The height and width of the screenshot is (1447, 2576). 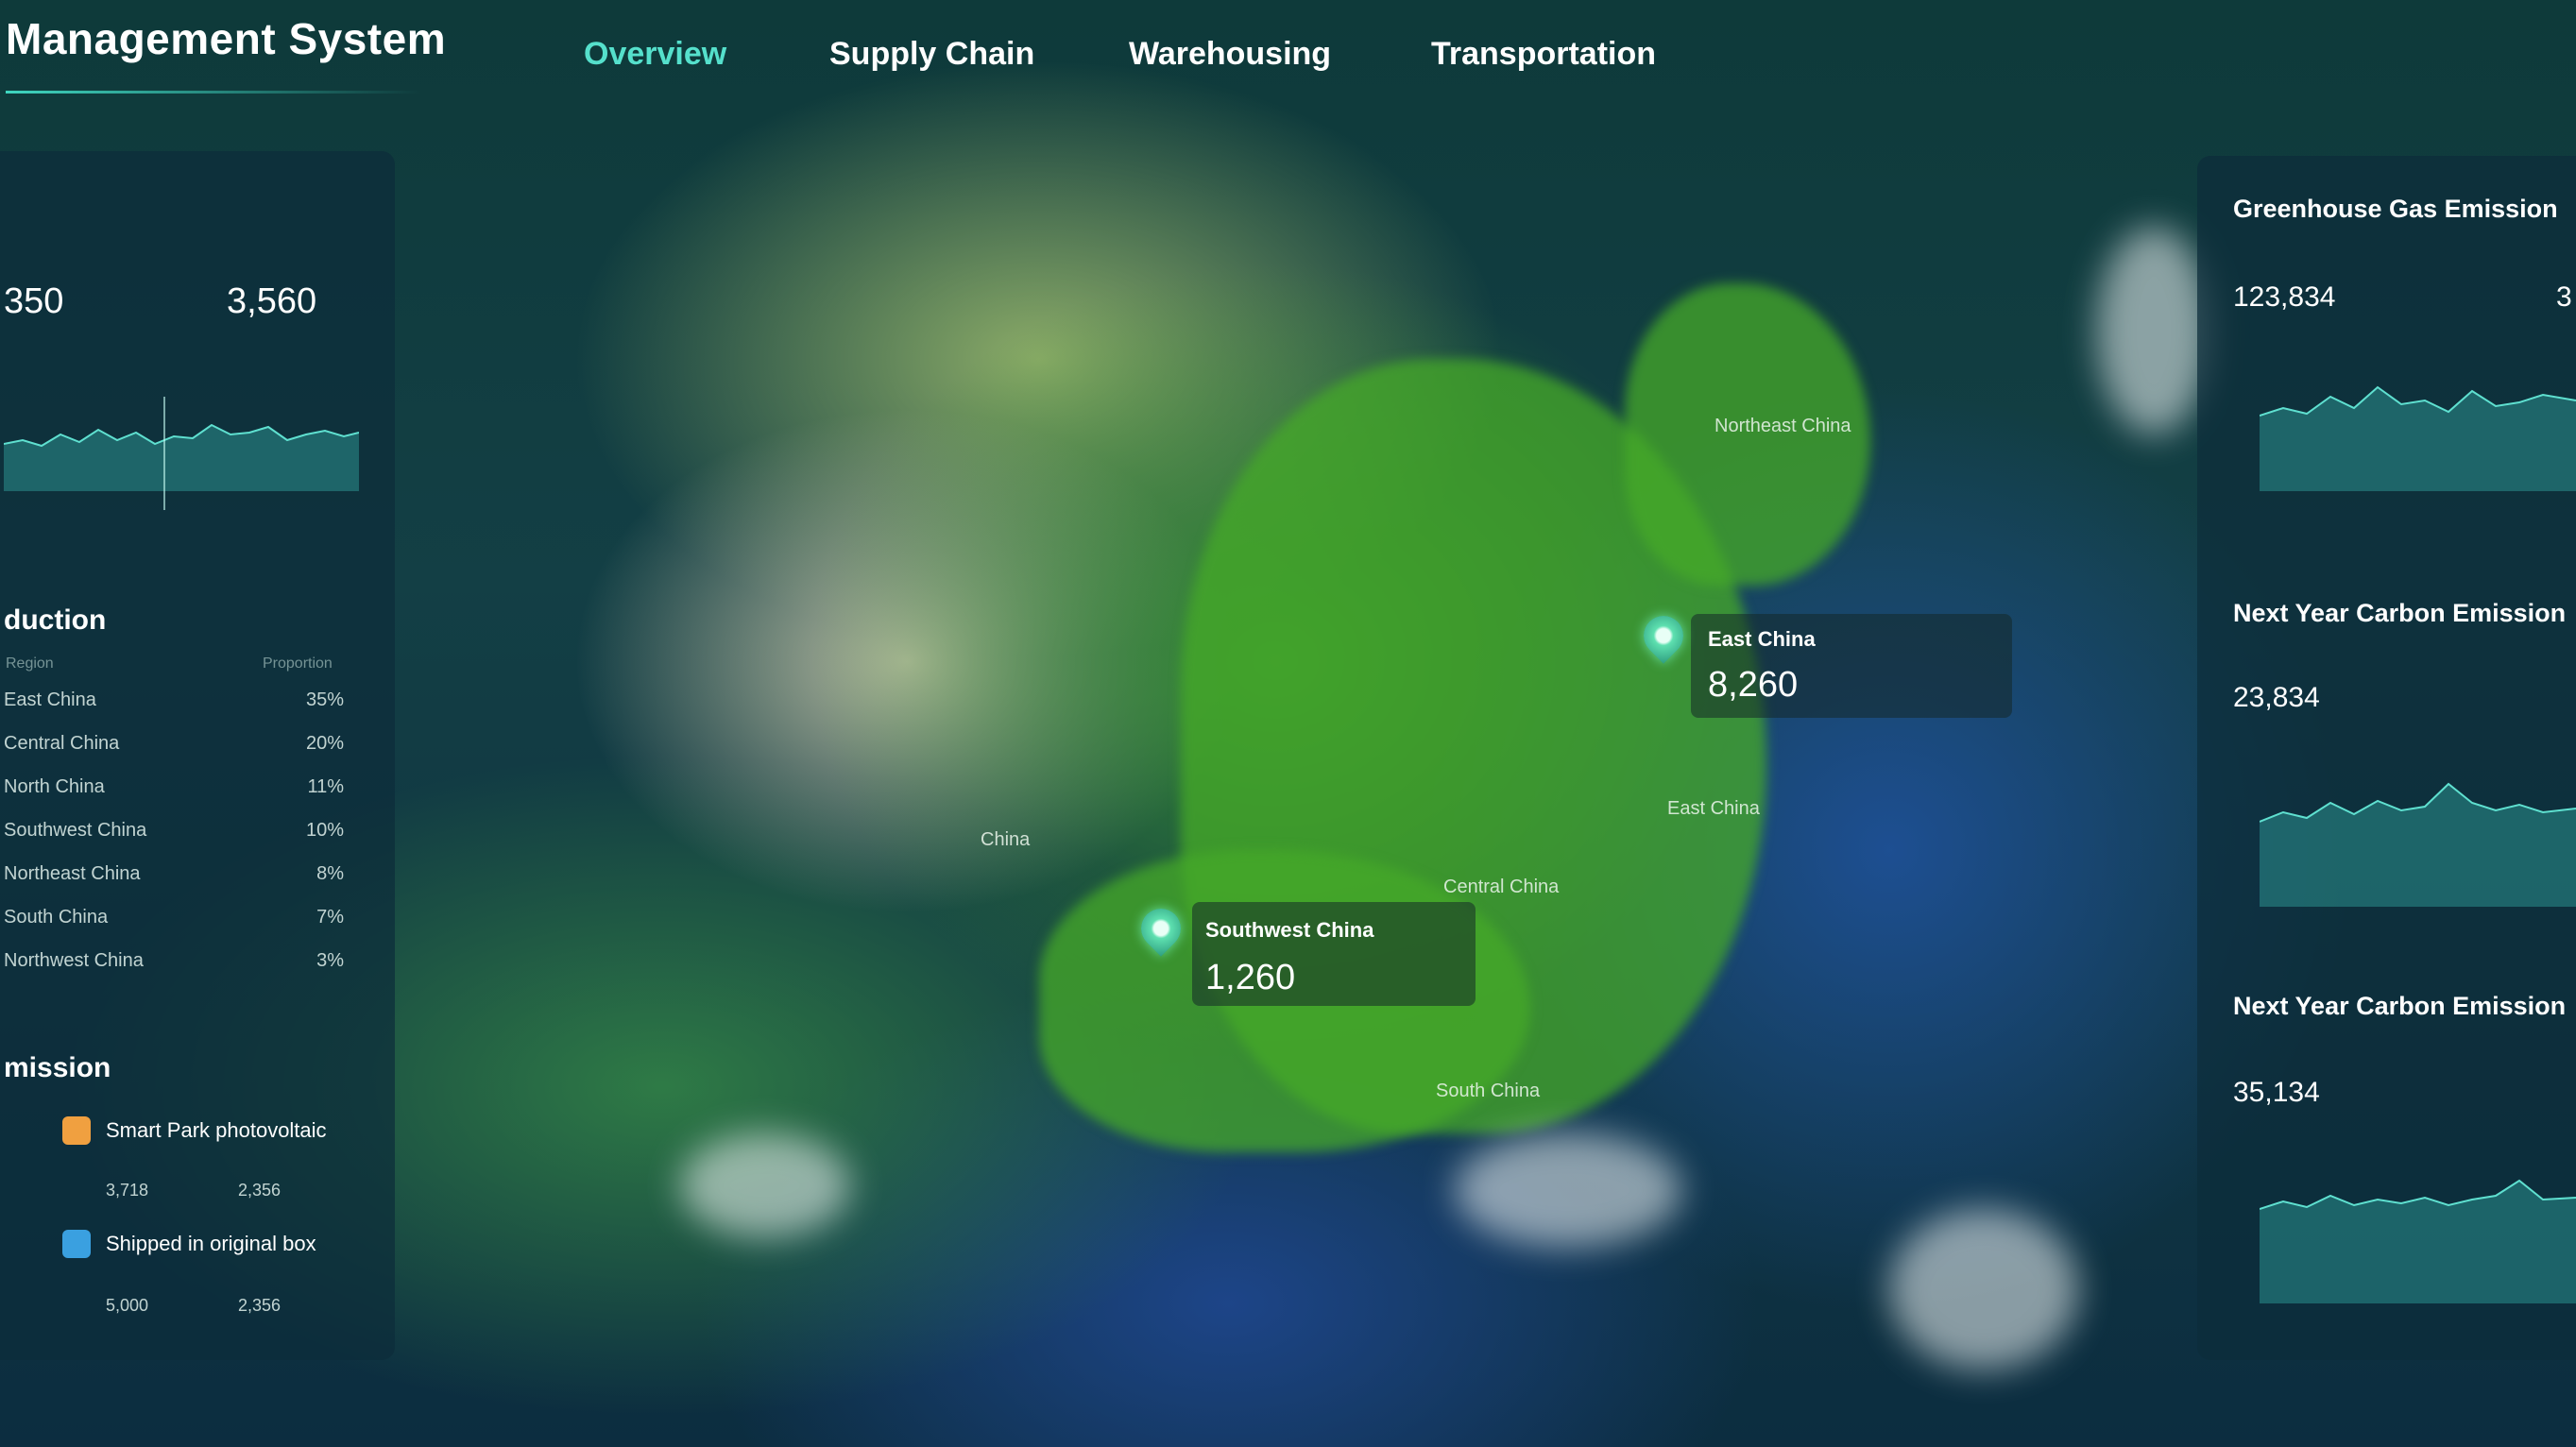 What do you see at coordinates (1544, 54) in the screenshot?
I see `tab-transportation: Transportation` at bounding box center [1544, 54].